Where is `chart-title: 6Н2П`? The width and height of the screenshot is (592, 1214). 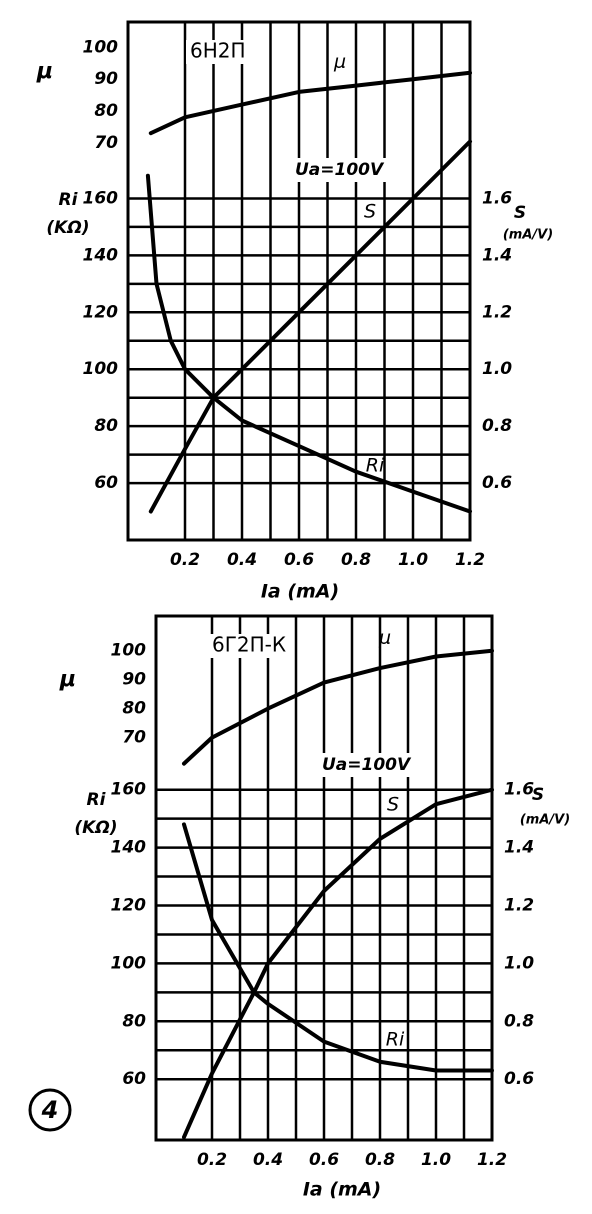
chart-title: 6Н2П is located at coordinates (218, 51).